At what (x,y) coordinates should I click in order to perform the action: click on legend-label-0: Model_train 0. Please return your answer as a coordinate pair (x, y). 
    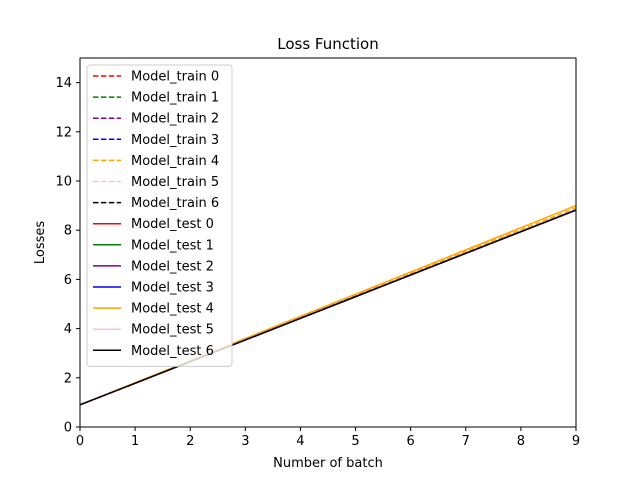
    Looking at the image, I should click on (175, 77).